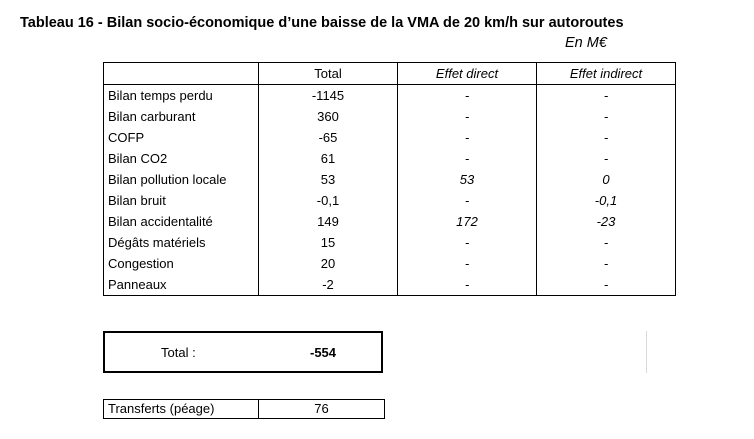  Describe the element at coordinates (646, 352) in the screenshot. I see `divider-line` at that location.